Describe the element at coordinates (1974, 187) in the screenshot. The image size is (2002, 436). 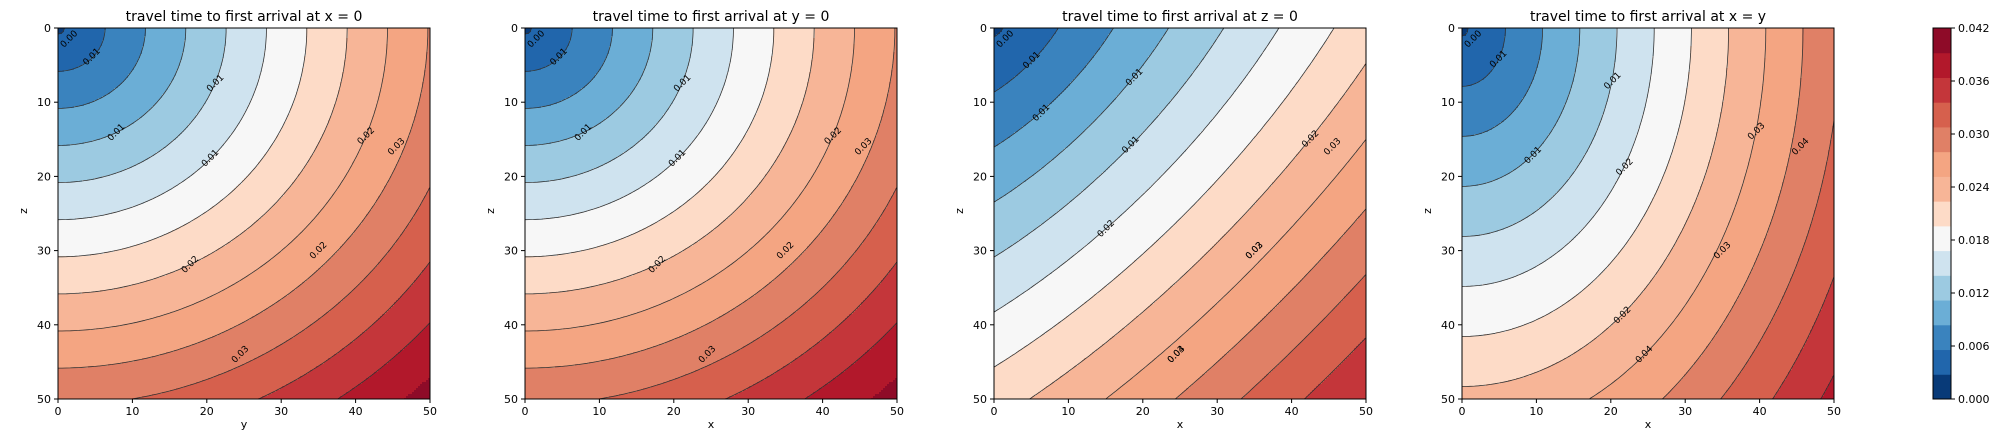
I see `colorbar-tick-label: 0.024` at that location.